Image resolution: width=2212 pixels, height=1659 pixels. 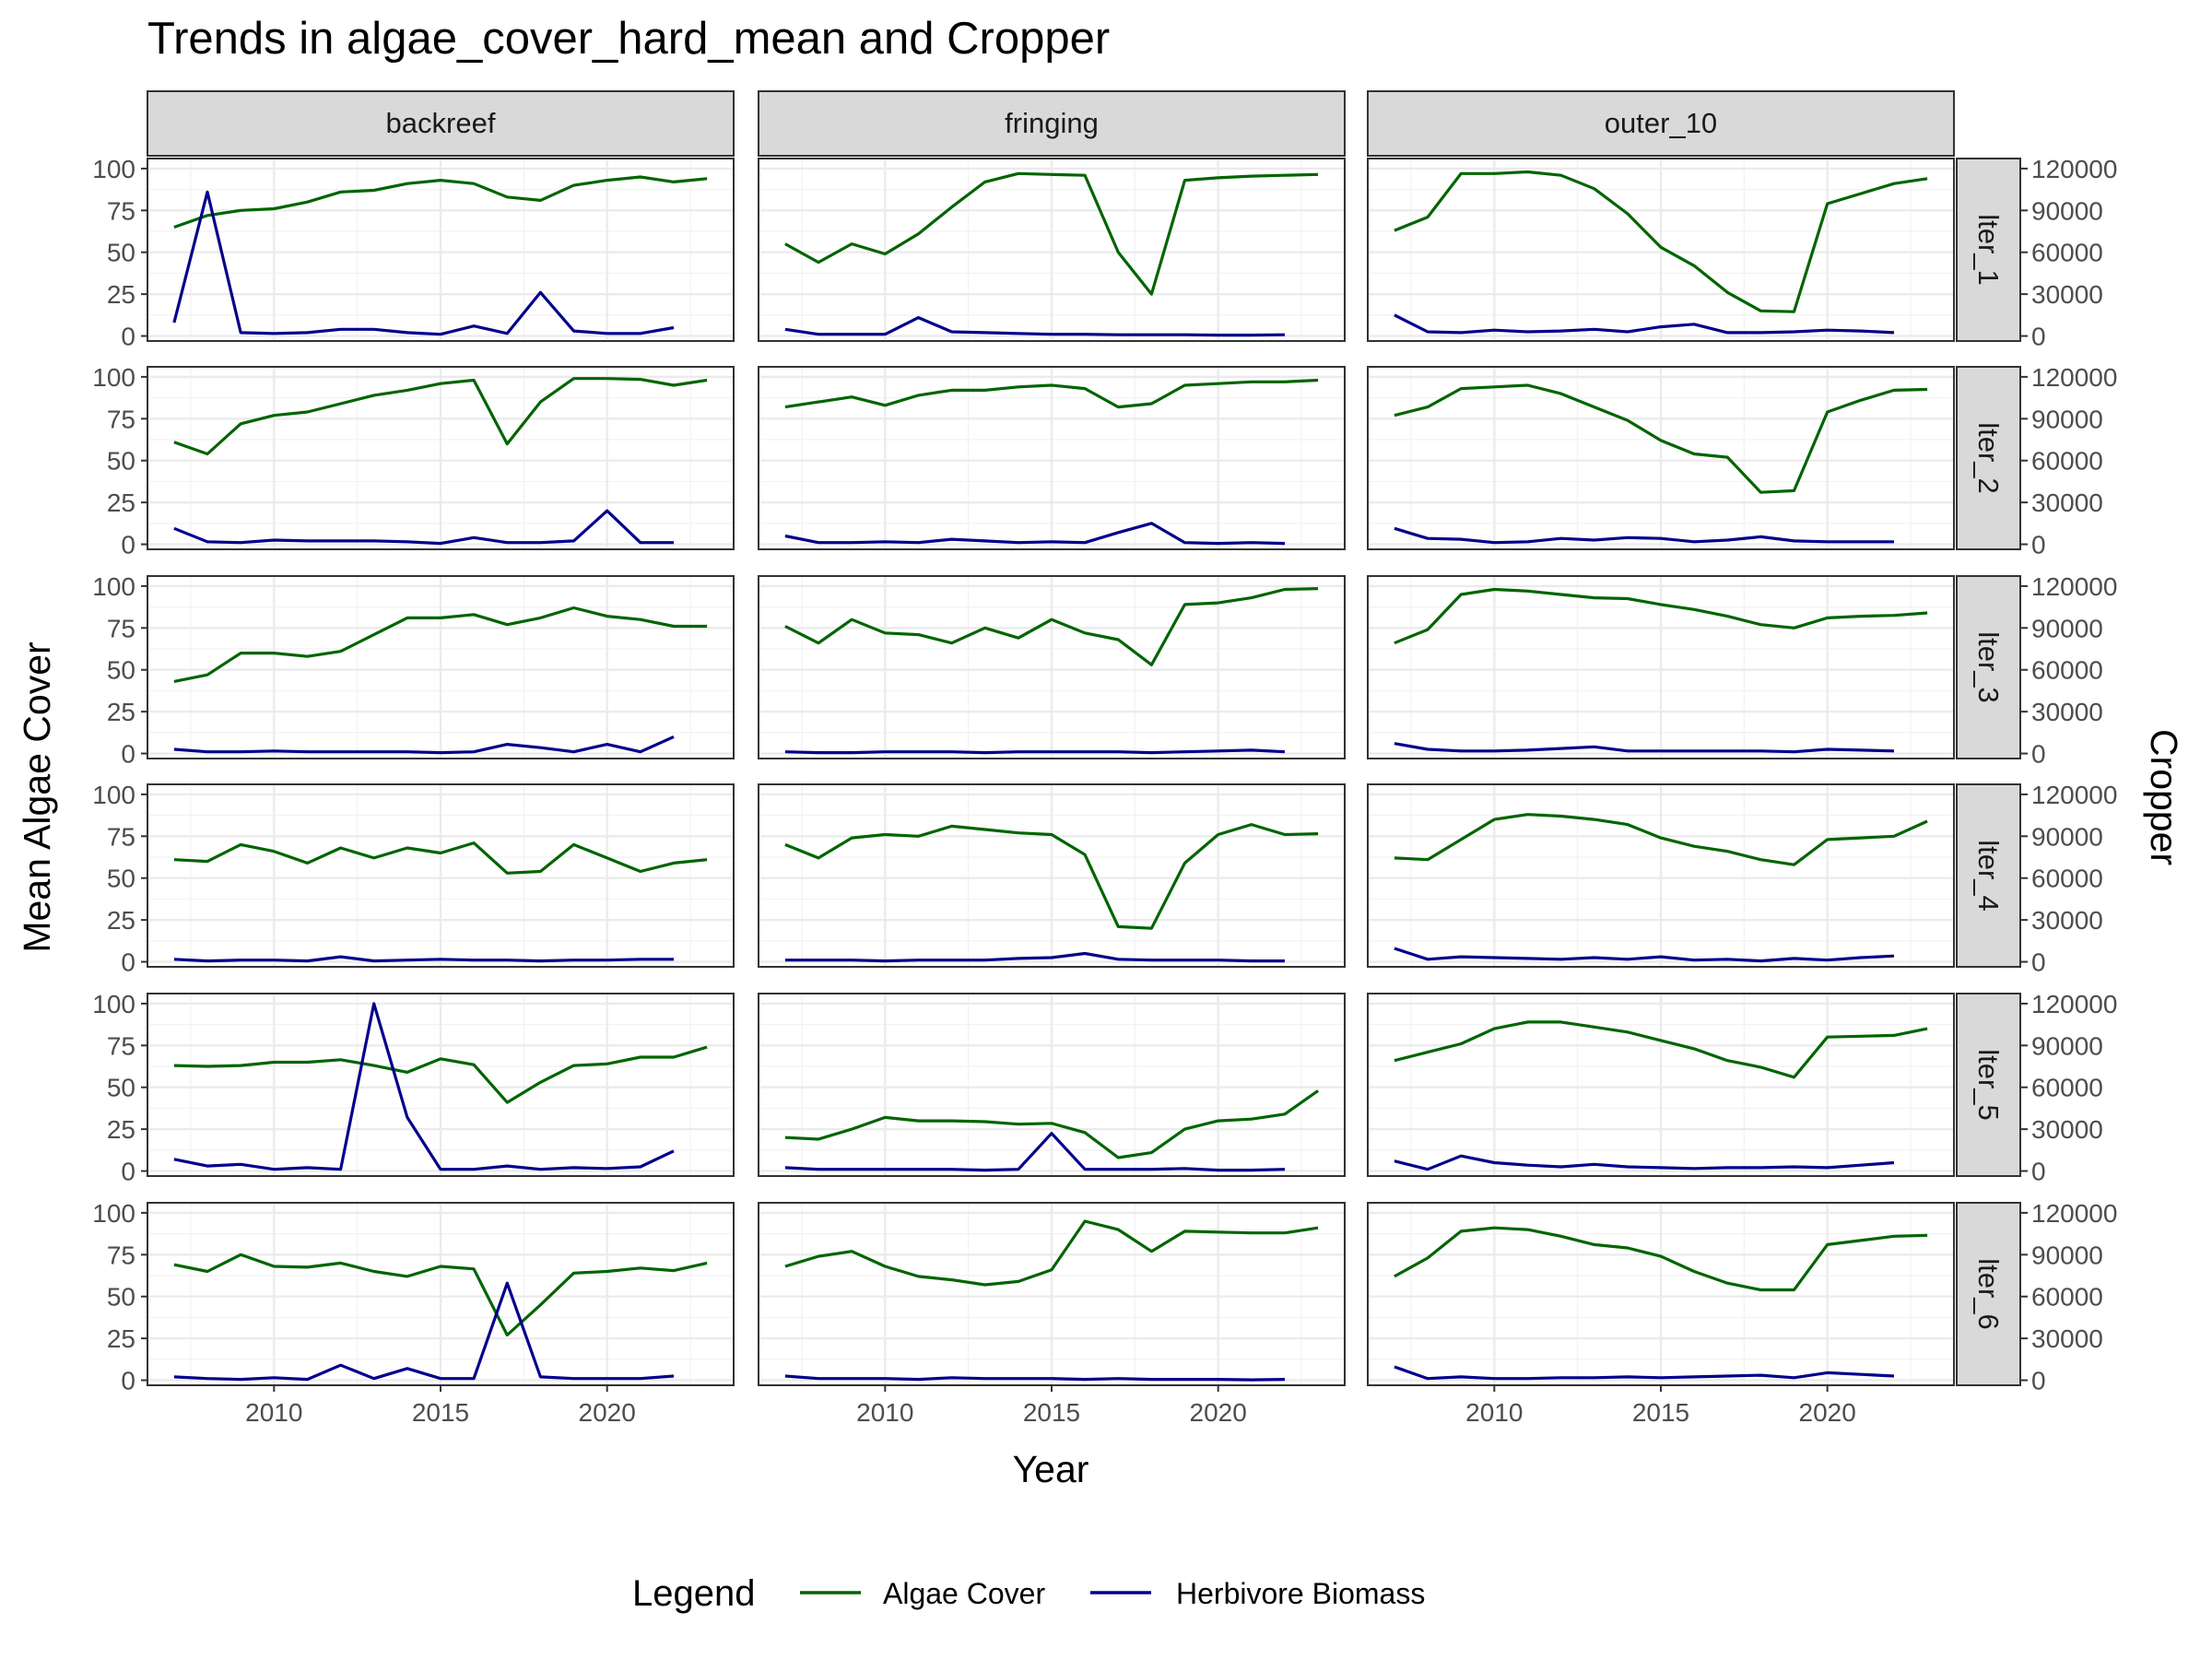 I want to click on panel-lter_2-fringing, so click(x=1052, y=458).